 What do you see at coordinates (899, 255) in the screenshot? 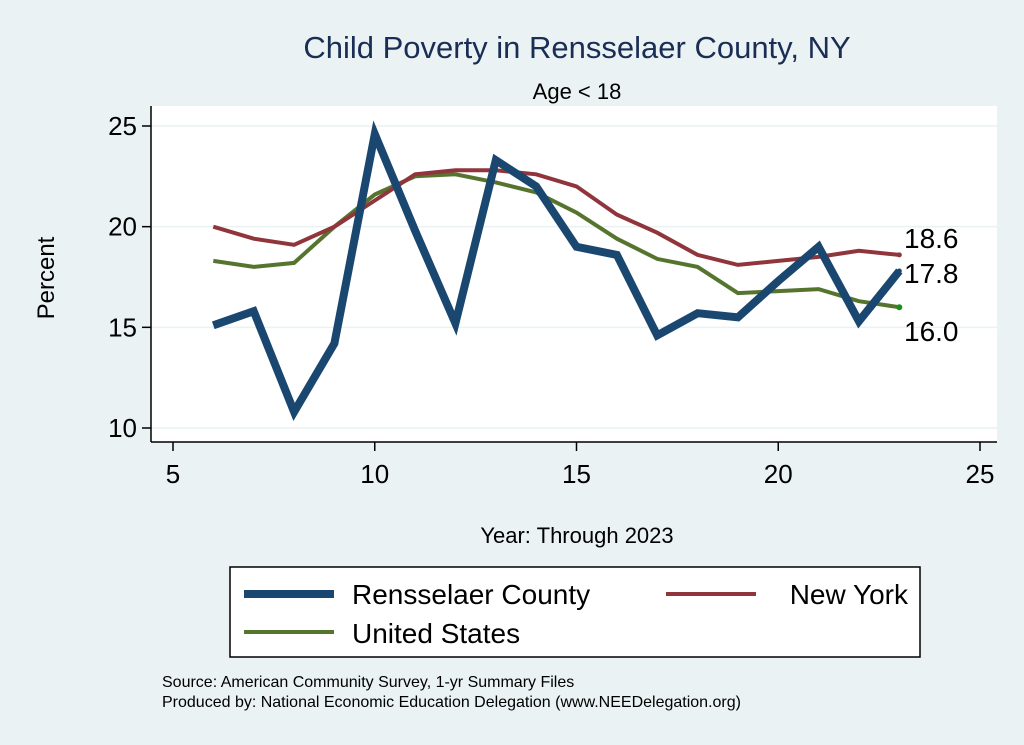
I see `end-point-new-york` at bounding box center [899, 255].